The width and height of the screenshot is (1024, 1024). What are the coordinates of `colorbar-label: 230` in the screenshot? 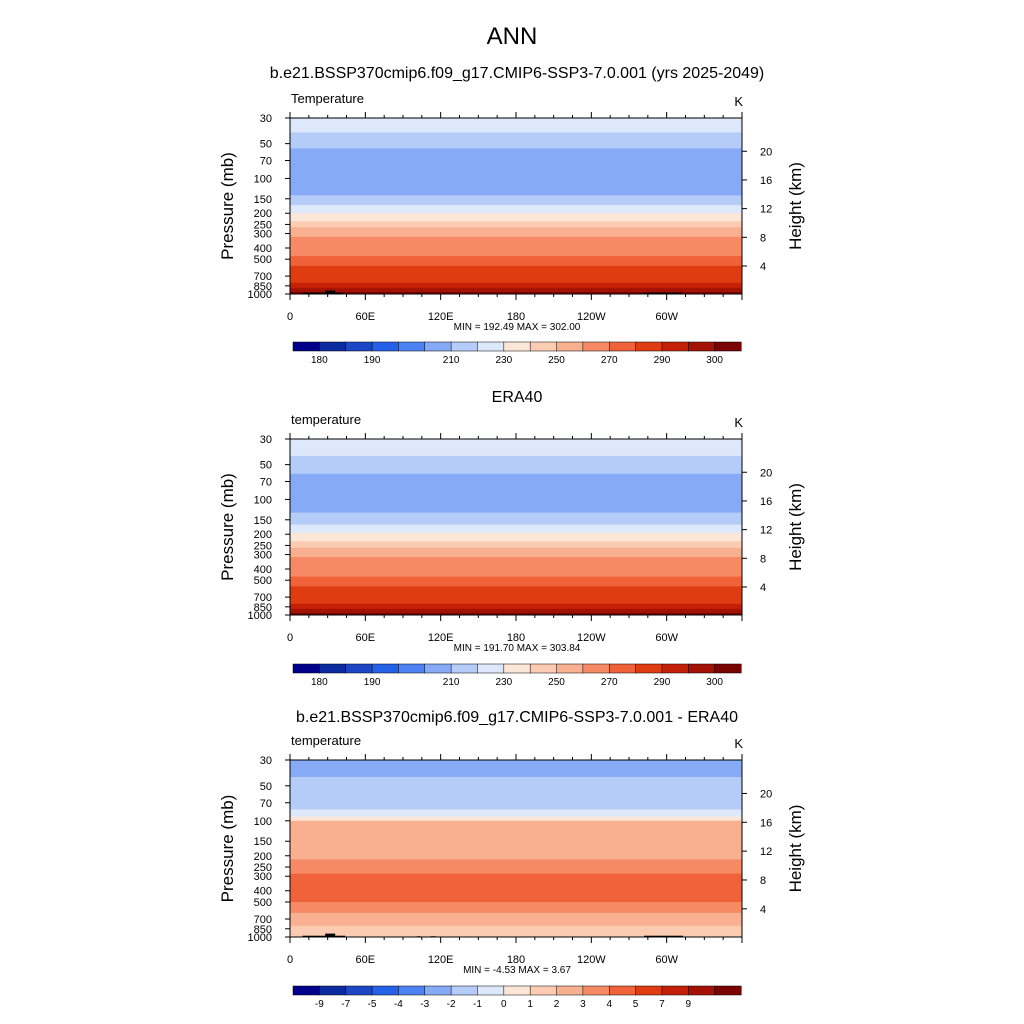 It's located at (503, 682).